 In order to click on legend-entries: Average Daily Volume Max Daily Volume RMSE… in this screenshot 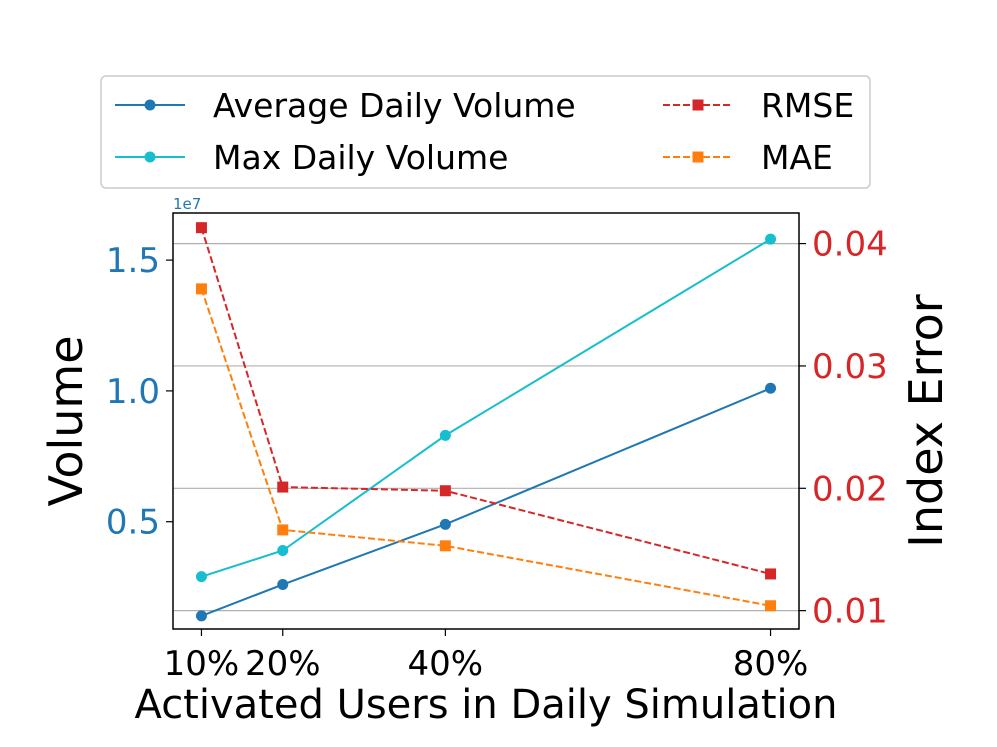, I will do `click(484, 131)`.